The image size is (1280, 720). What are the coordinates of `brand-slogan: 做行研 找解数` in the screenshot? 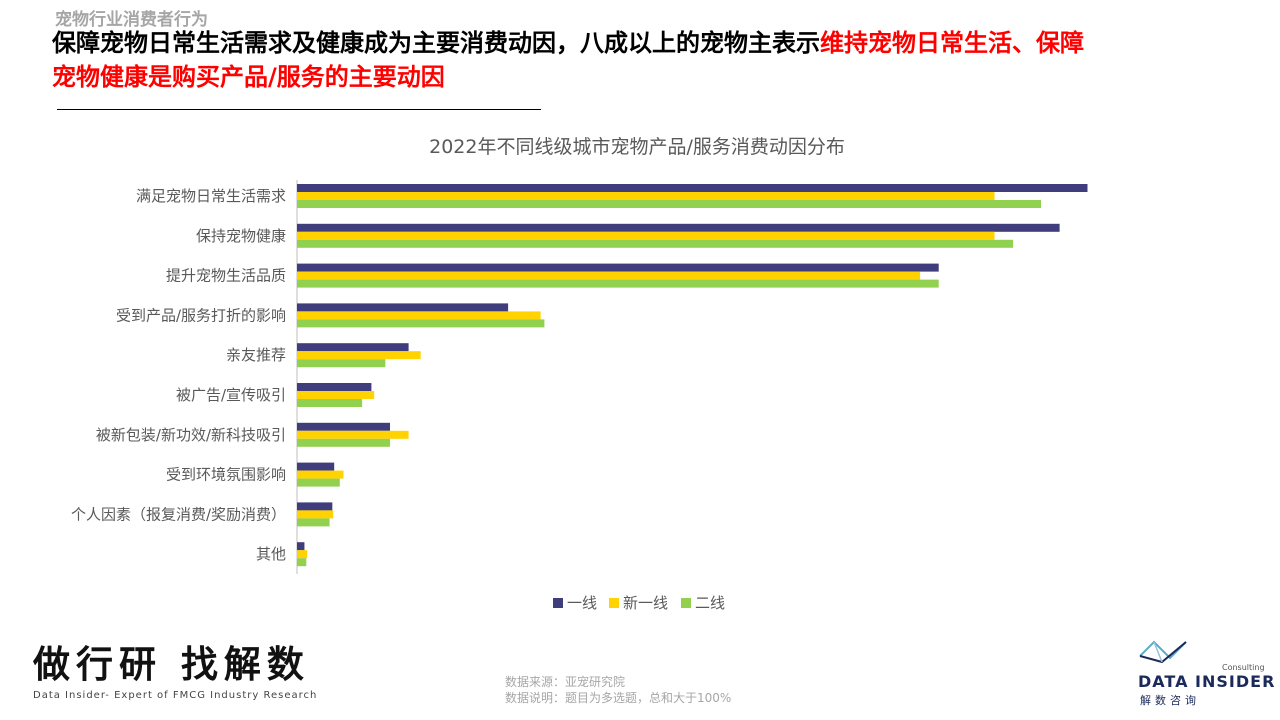 It's located at (171, 664).